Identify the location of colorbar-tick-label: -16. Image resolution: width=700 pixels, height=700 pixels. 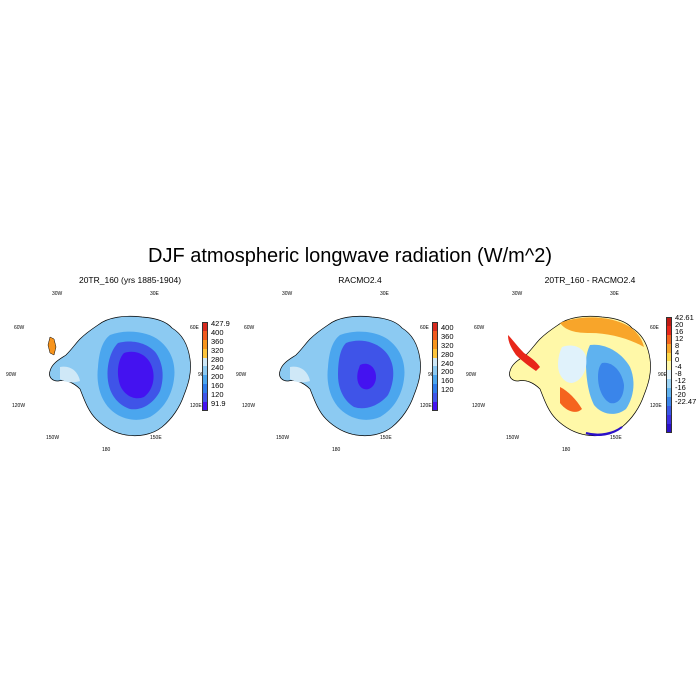
(680, 387).